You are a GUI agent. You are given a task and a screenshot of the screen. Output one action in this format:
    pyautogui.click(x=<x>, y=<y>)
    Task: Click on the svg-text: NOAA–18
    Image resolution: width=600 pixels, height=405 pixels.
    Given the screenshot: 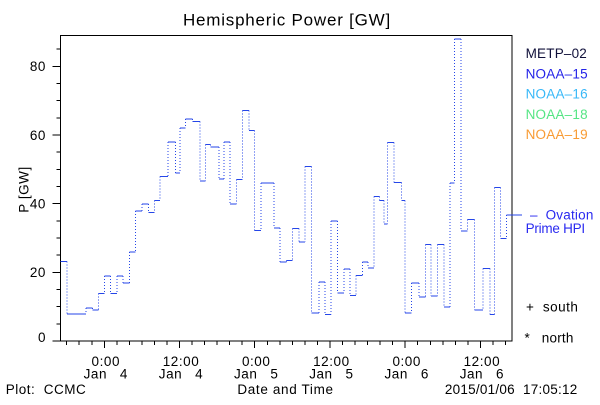 What is the action you would take?
    pyautogui.click(x=557, y=114)
    